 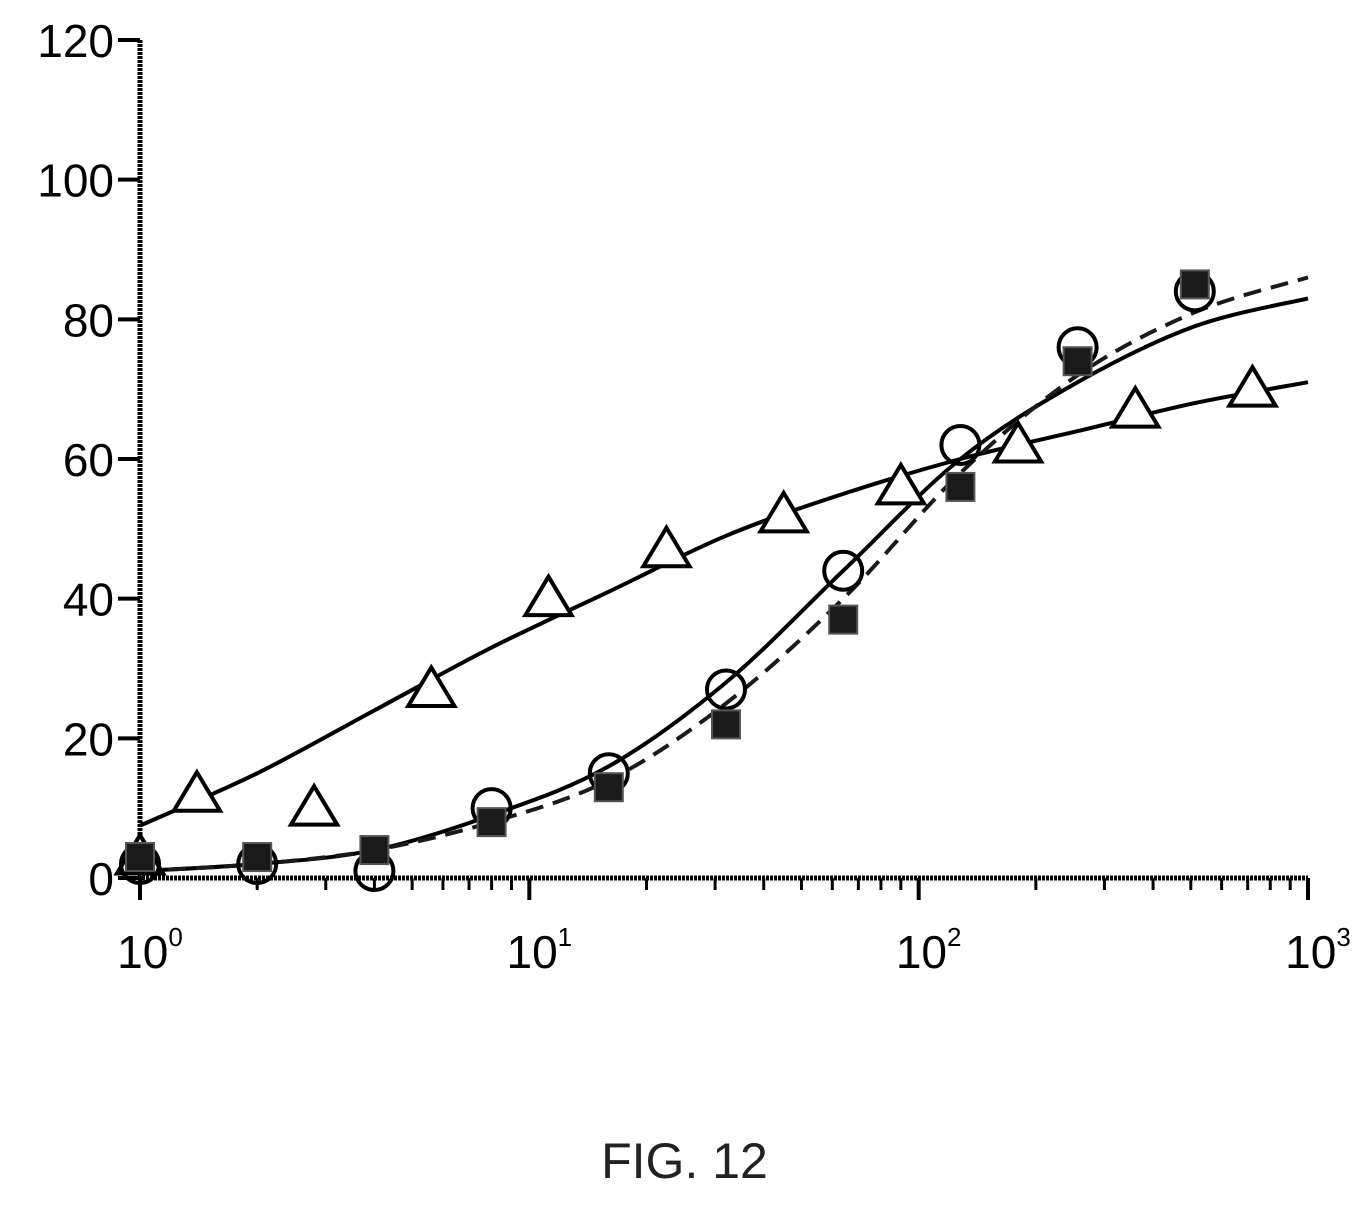 I want to click on figure-caption: FIG. 12, so click(x=684, y=1161).